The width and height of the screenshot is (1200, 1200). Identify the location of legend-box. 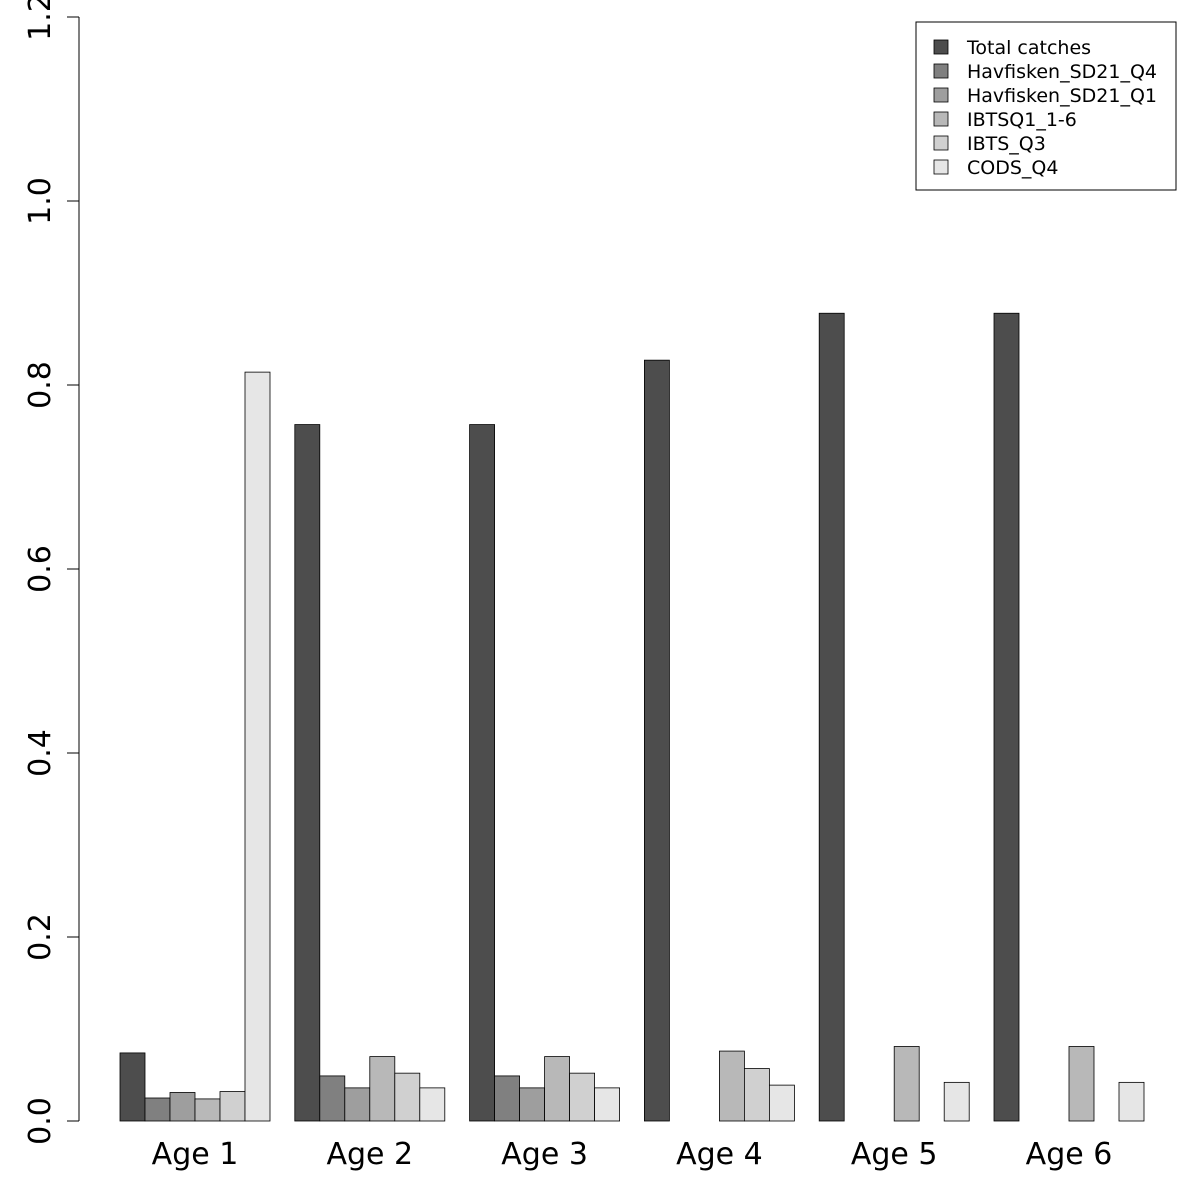
(1046, 106).